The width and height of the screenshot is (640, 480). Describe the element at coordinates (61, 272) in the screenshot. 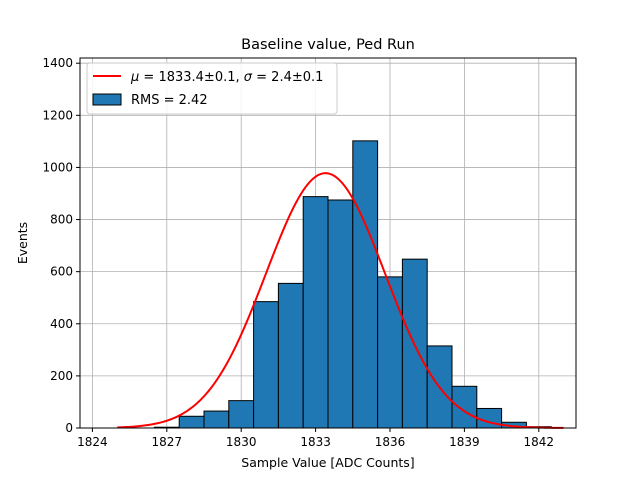

I see `y-tick-label-3: 600` at that location.